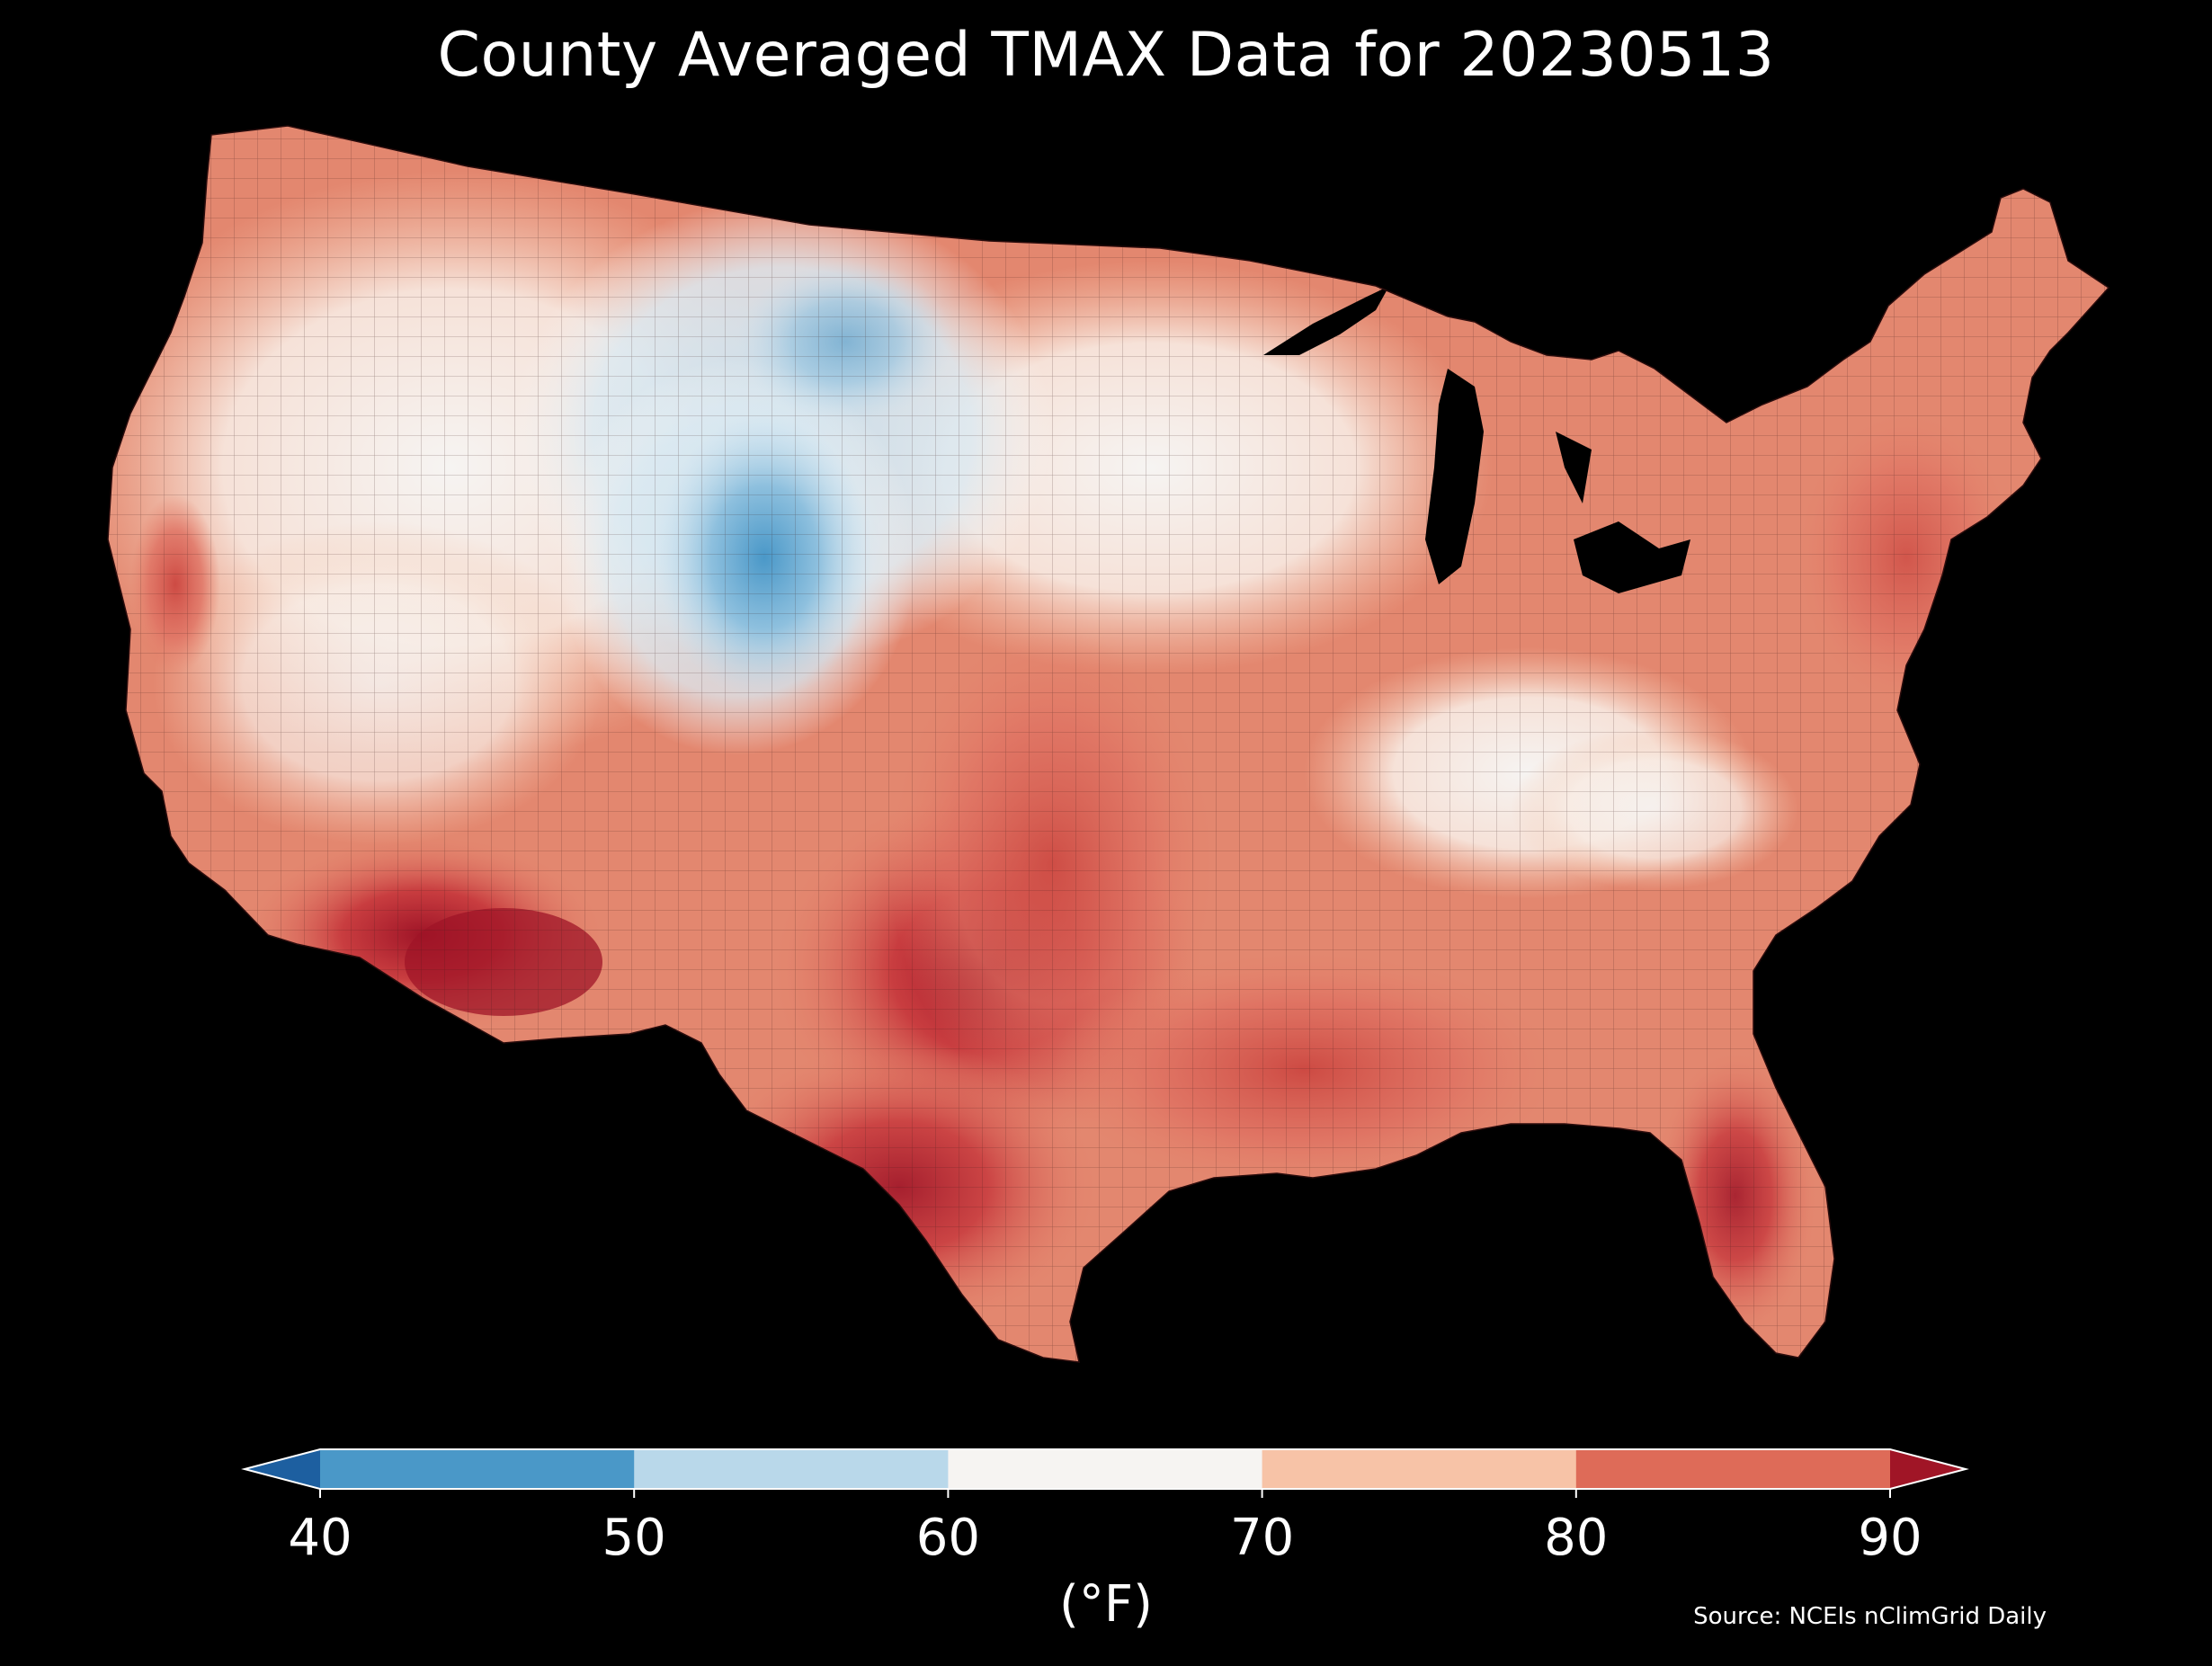 This screenshot has width=2212, height=1666. I want to click on great-lakes, so click(1476, 439).